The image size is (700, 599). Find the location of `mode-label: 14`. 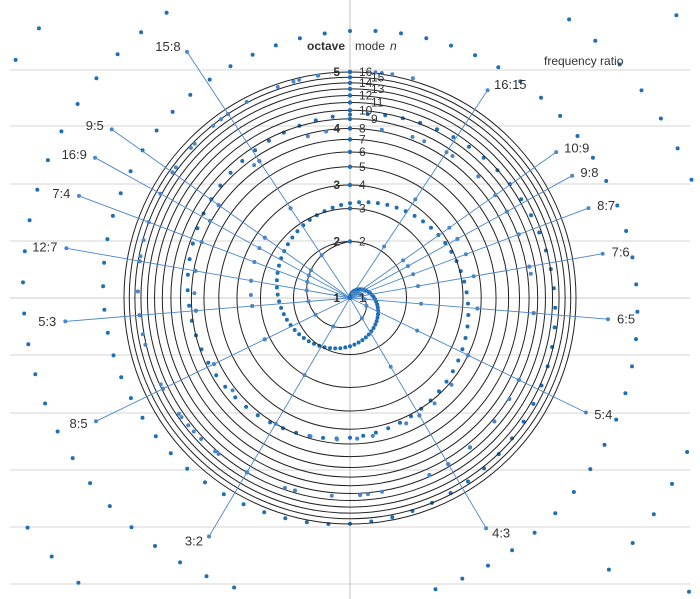

mode-label: 14 is located at coordinates (366, 83).